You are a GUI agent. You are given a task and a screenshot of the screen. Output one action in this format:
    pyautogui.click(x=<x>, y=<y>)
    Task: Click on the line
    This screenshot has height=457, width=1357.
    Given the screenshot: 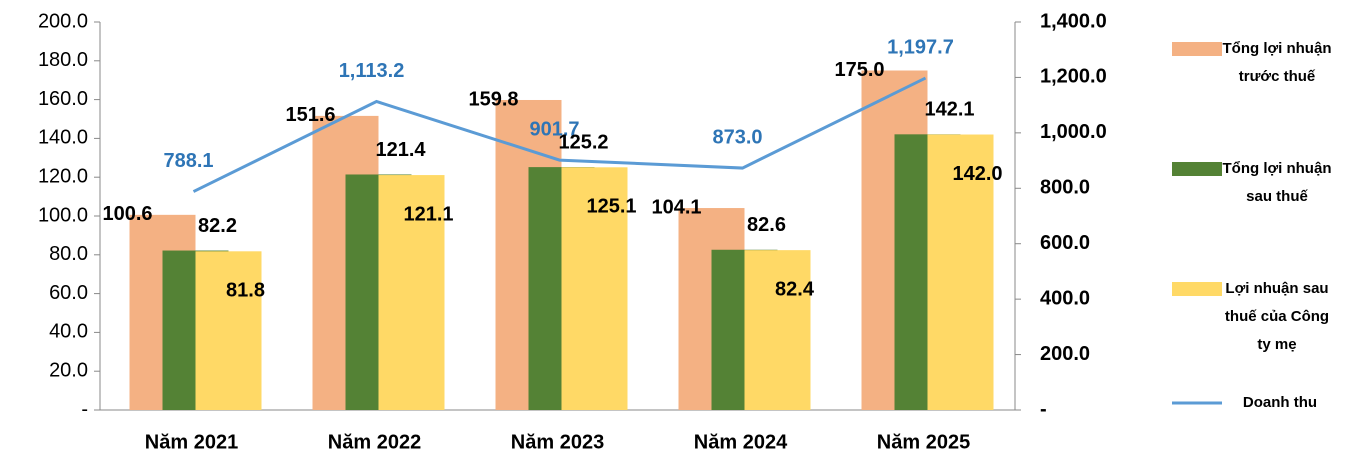 What is the action you would take?
    pyautogui.click(x=559, y=134)
    